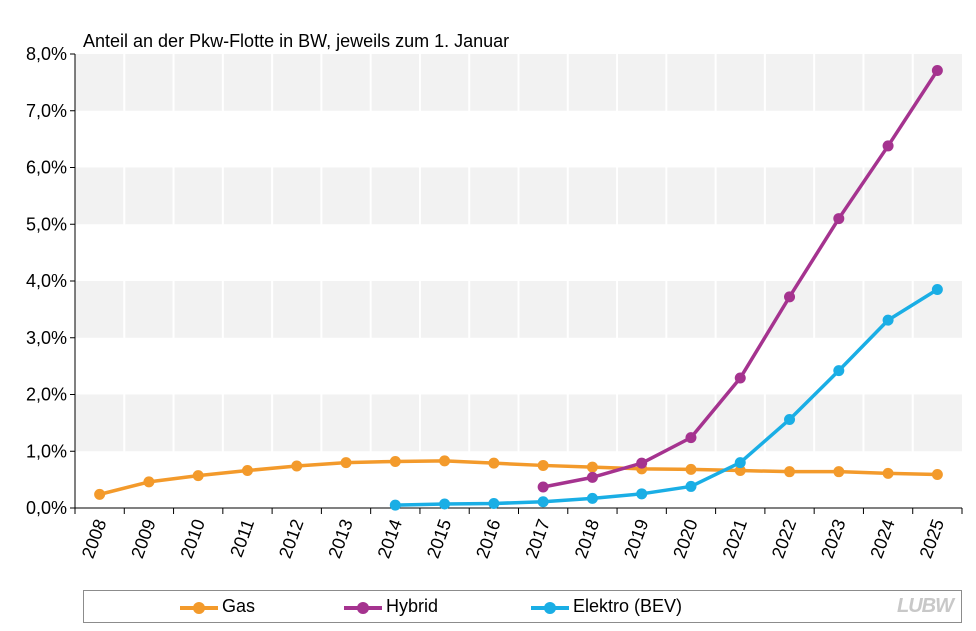  What do you see at coordinates (735, 539) in the screenshot?
I see `x-tick-label: 2021` at bounding box center [735, 539].